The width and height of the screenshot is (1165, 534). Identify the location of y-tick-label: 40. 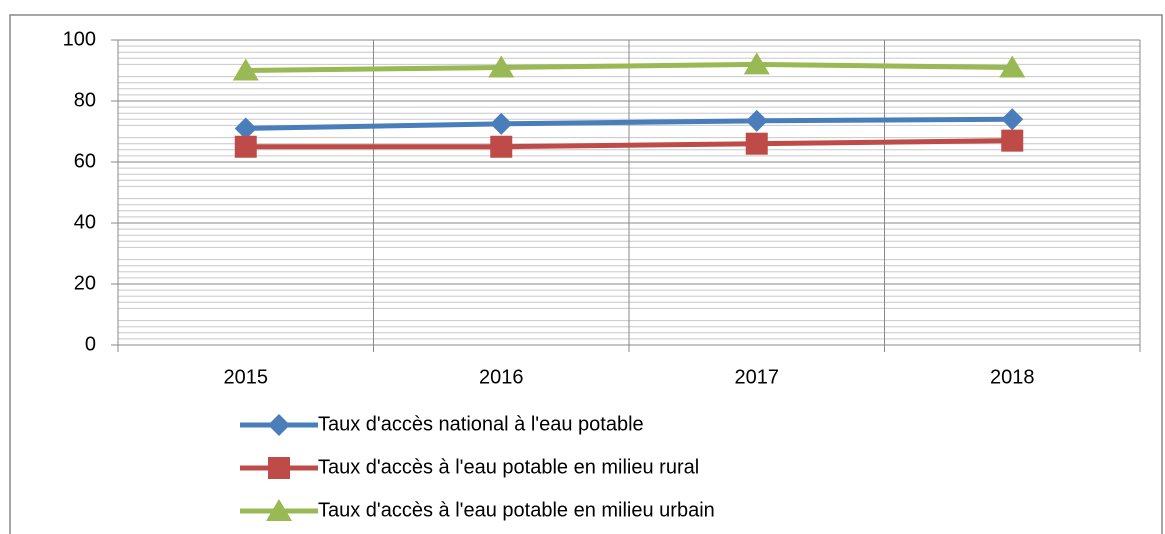
(85, 222).